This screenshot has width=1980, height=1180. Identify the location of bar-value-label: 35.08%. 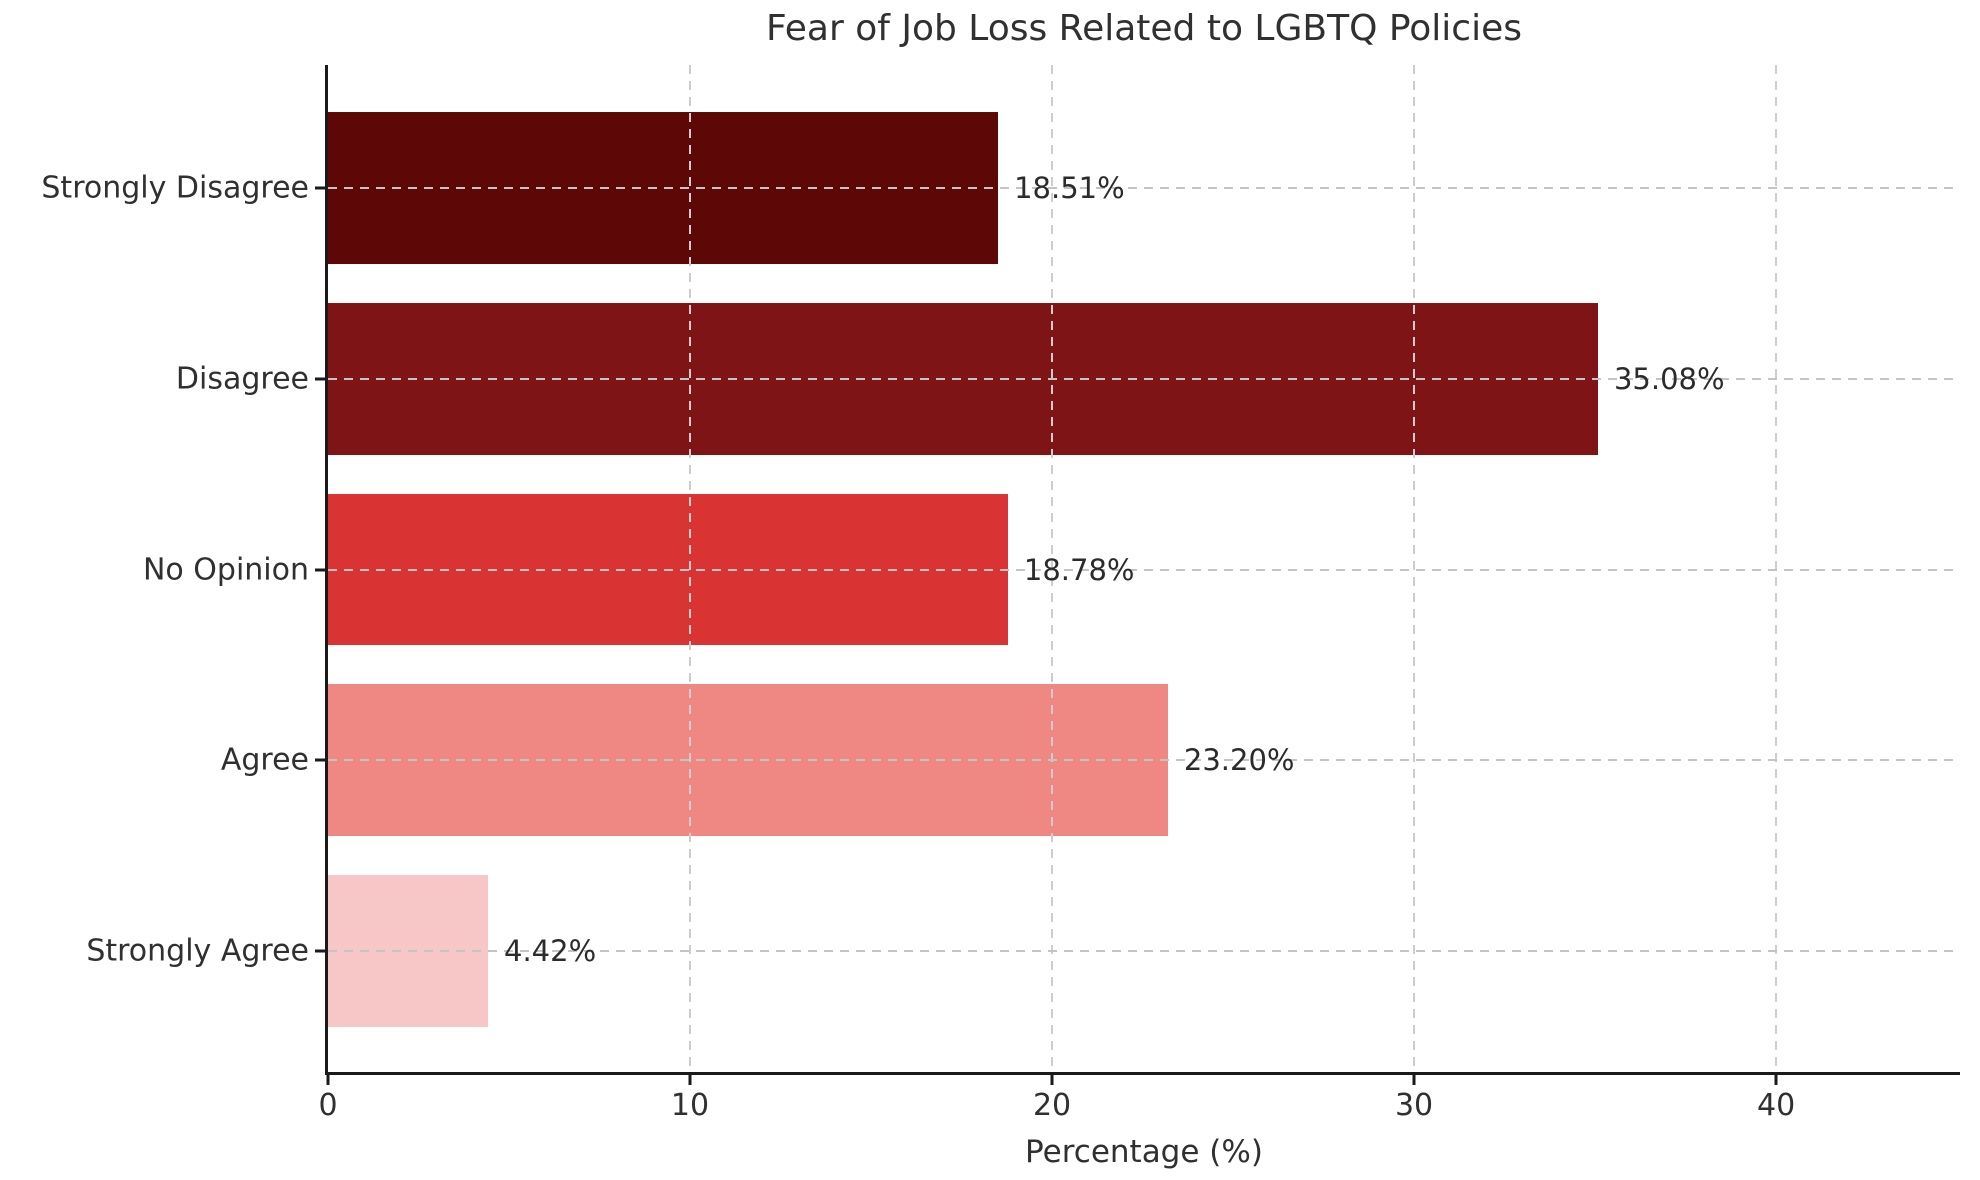
(1669, 378).